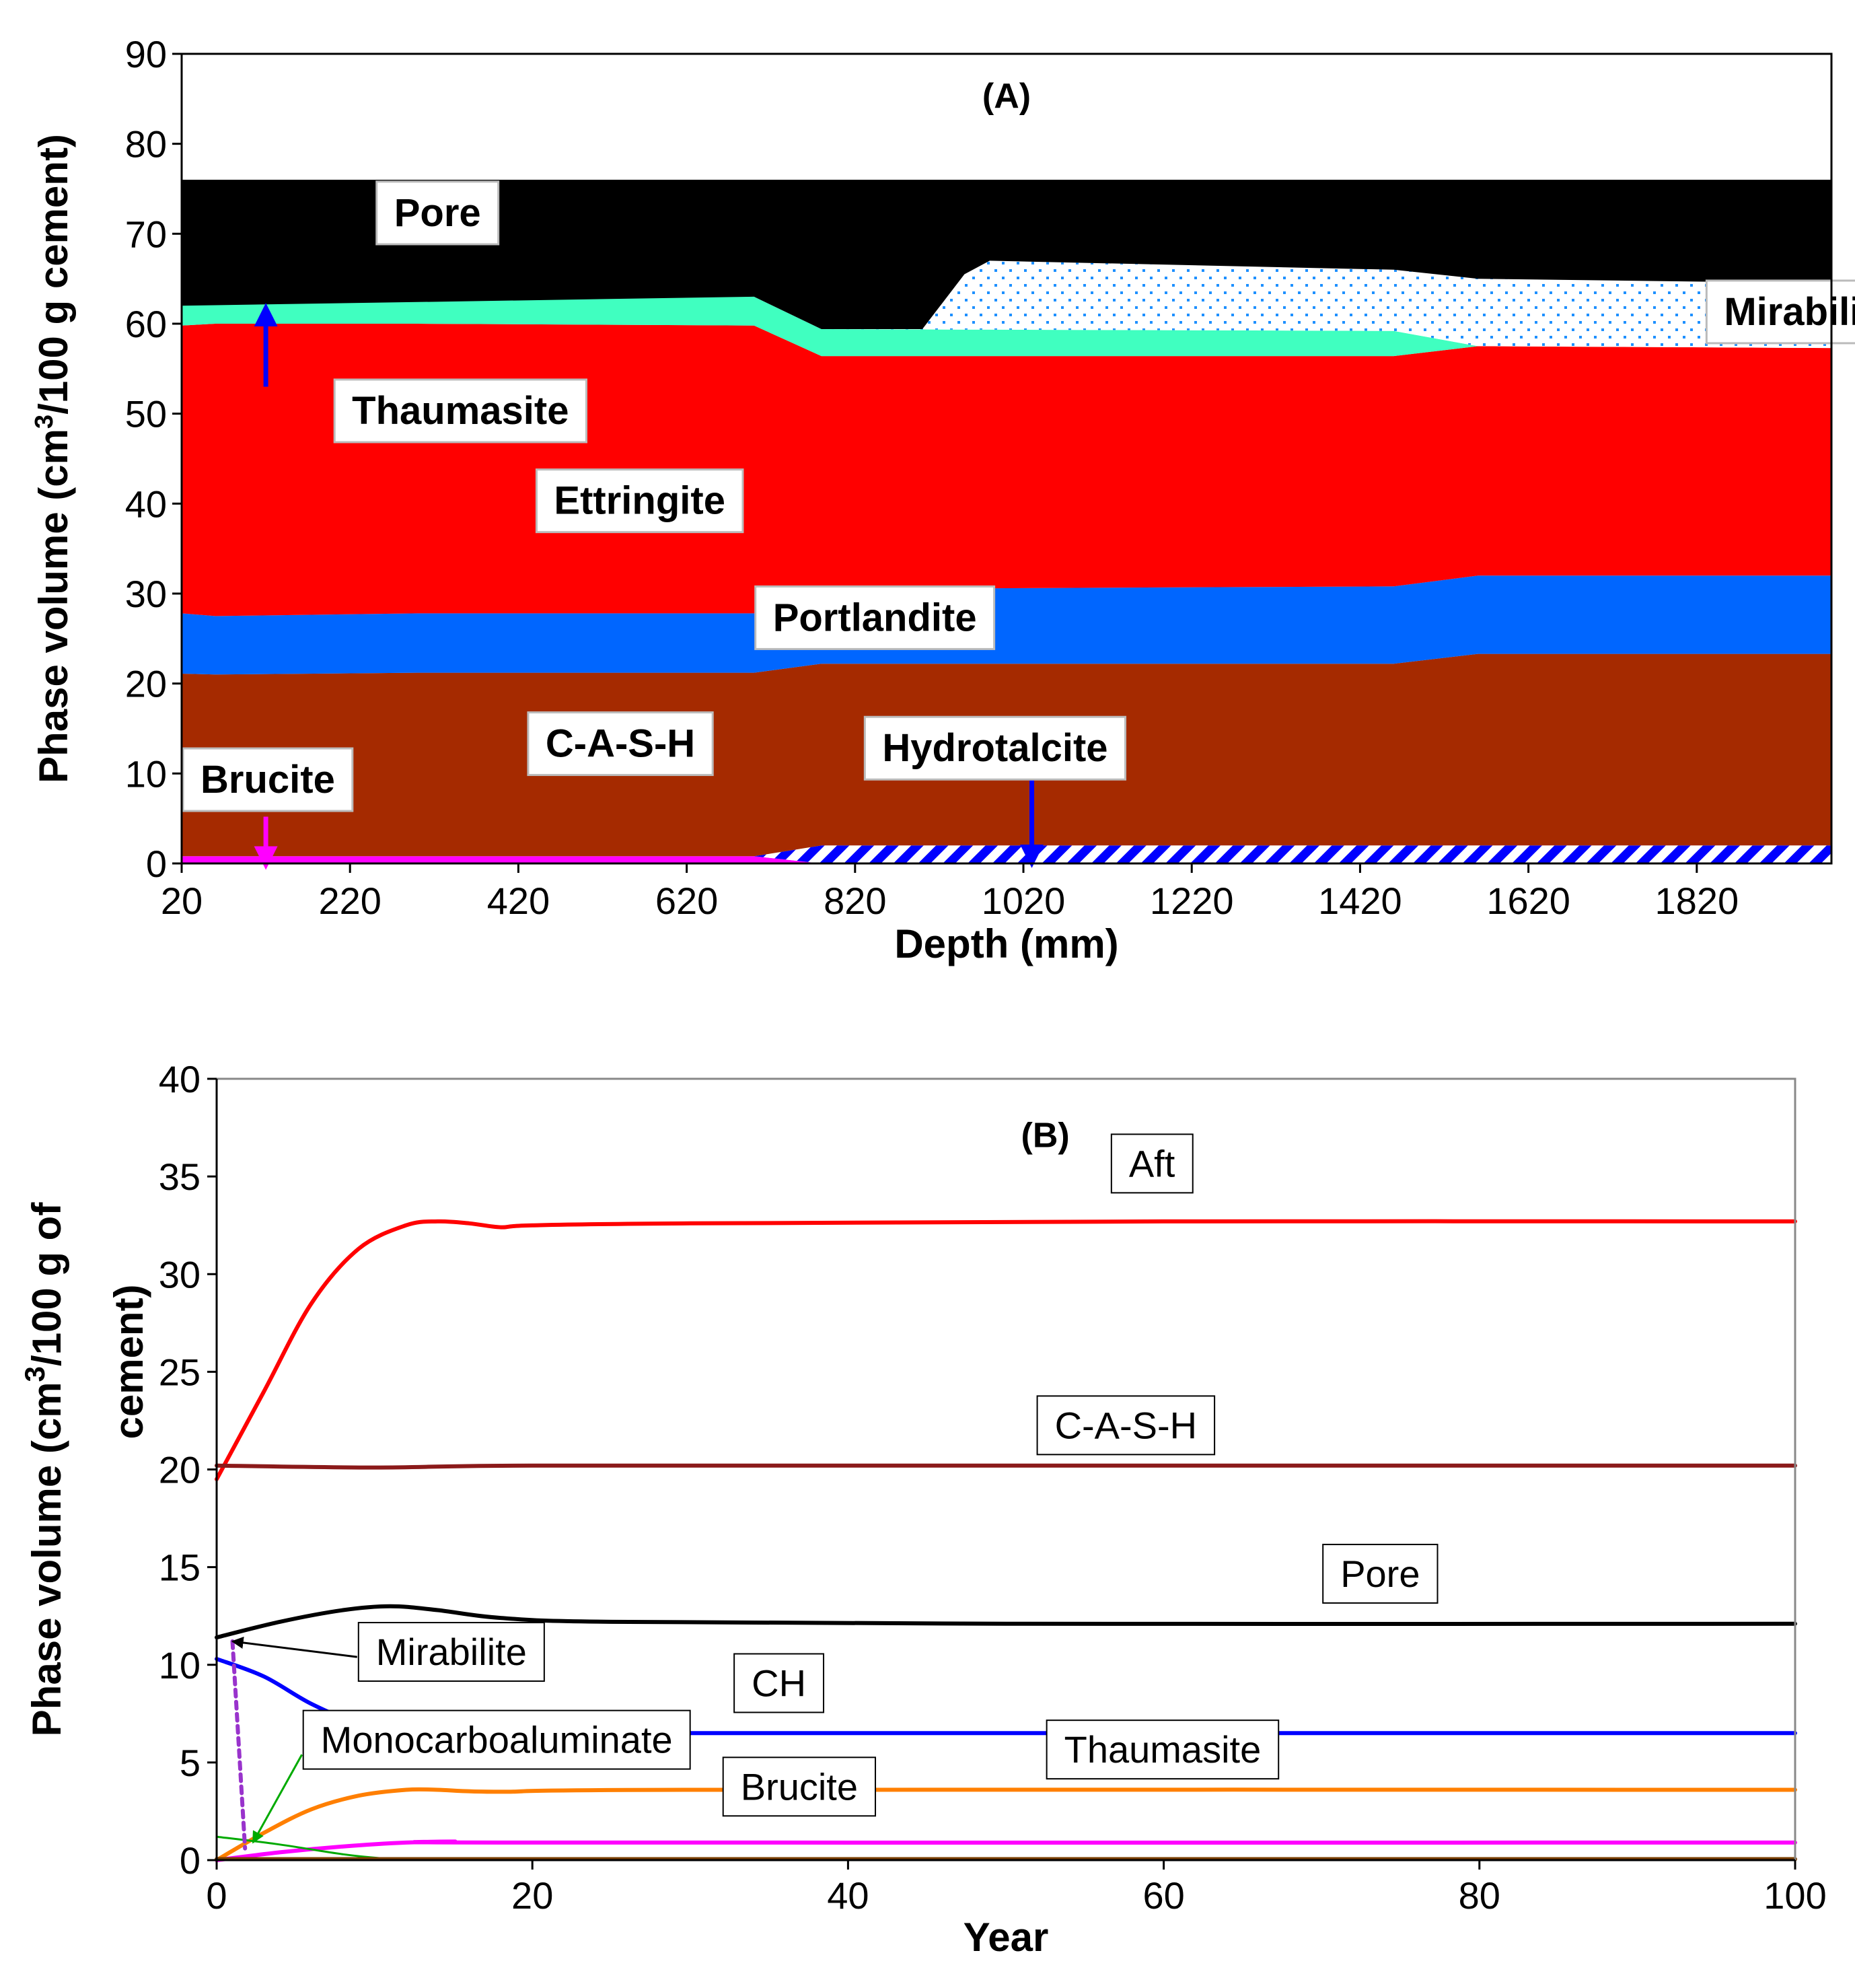 The height and width of the screenshot is (1988, 1855). What do you see at coordinates (1360, 901) in the screenshot?
I see `x-tick-label: 1420` at bounding box center [1360, 901].